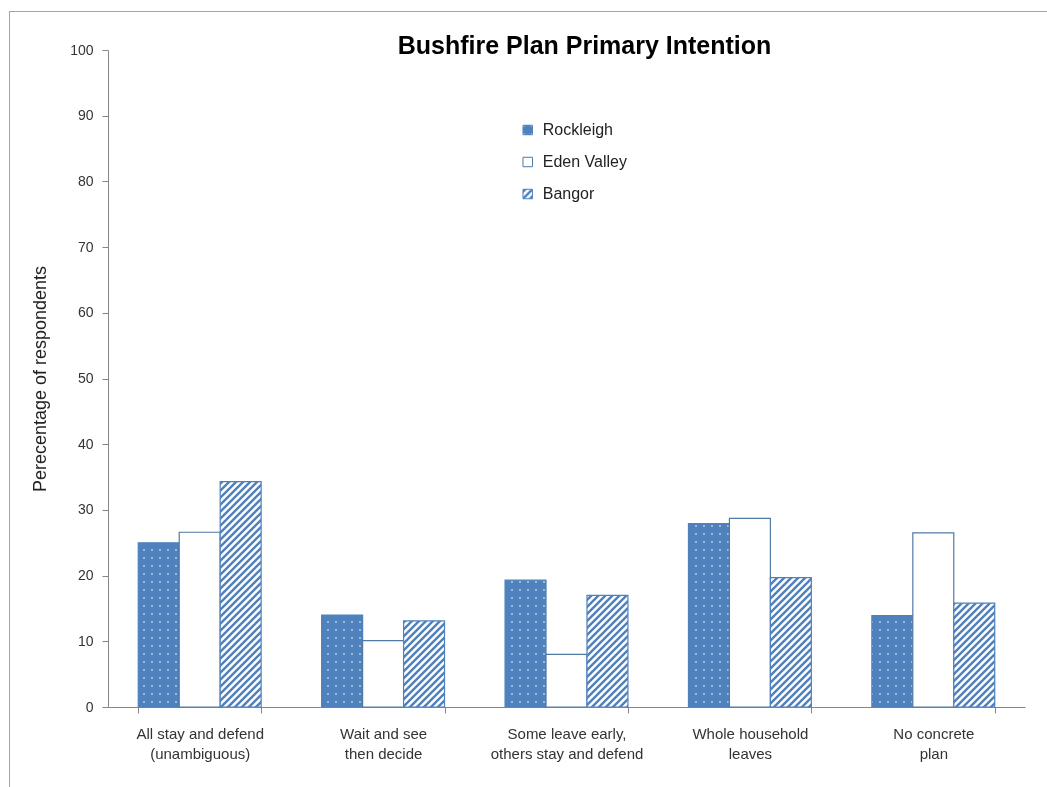  Describe the element at coordinates (584, 45) in the screenshot. I see `chart-title: Bushfire Plan Primary Intention` at that location.